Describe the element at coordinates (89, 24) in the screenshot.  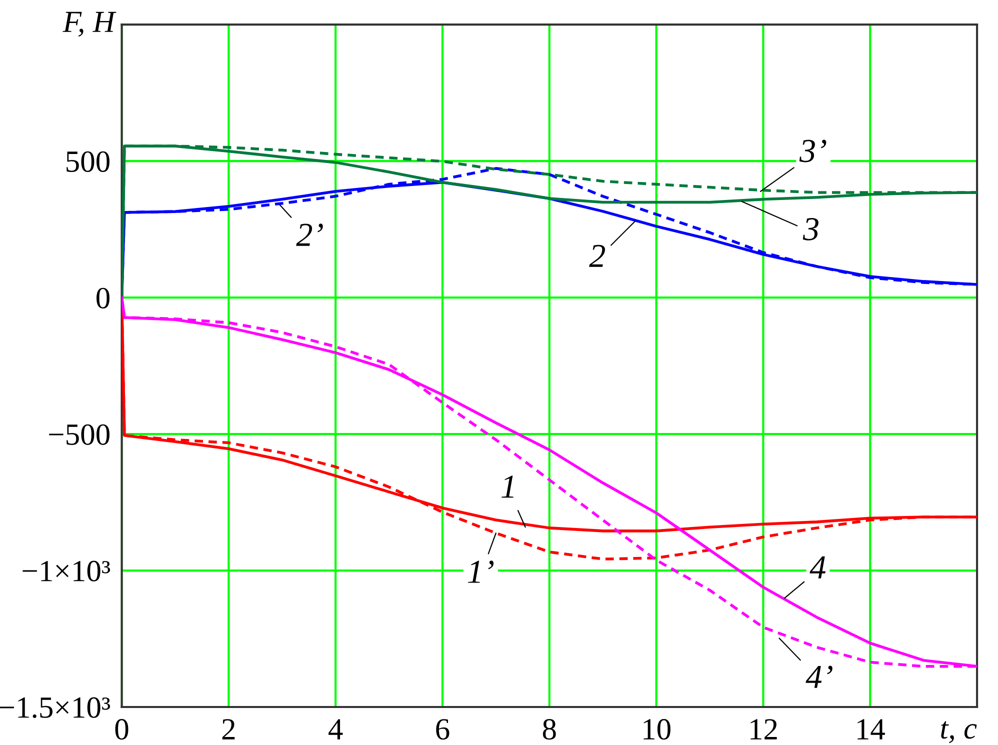
I see `y-axis-title: F, H` at that location.